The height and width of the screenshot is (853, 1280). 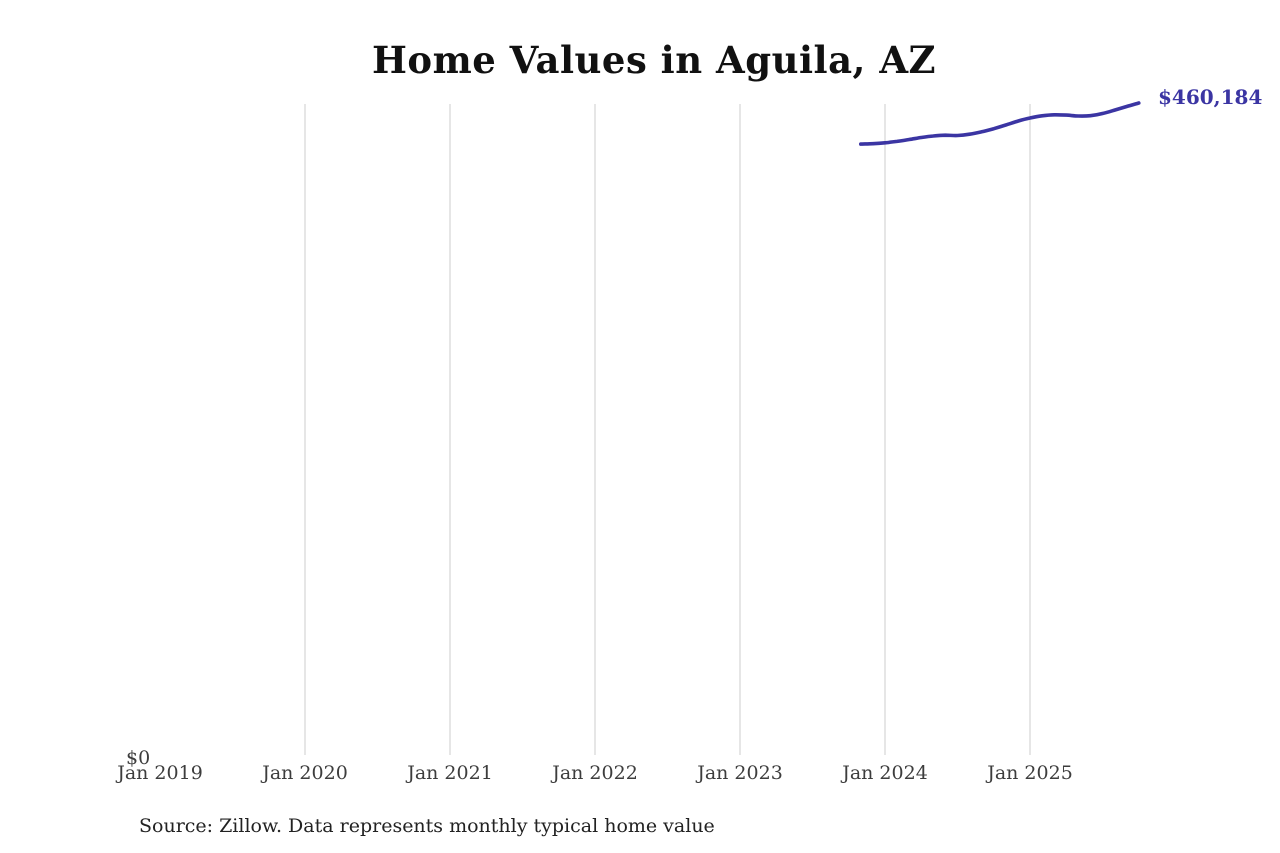 What do you see at coordinates (654, 60) in the screenshot?
I see `chart-title: Home Values in Aguila, AZ` at bounding box center [654, 60].